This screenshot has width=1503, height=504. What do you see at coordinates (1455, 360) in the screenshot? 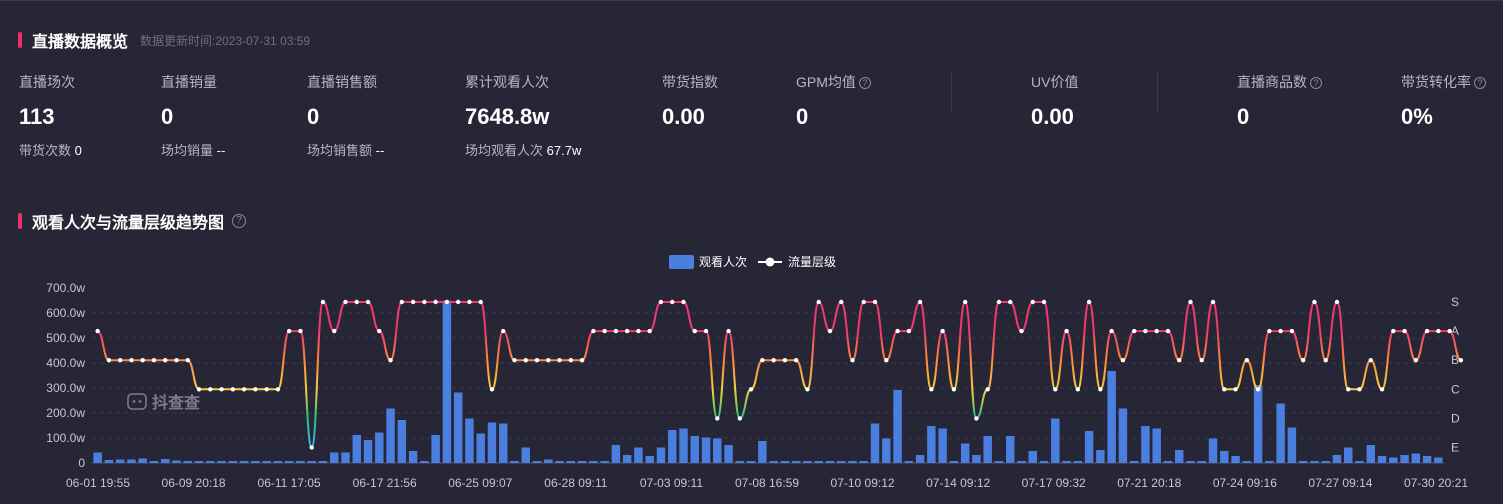
I see `level-tick-label: B` at bounding box center [1455, 360].